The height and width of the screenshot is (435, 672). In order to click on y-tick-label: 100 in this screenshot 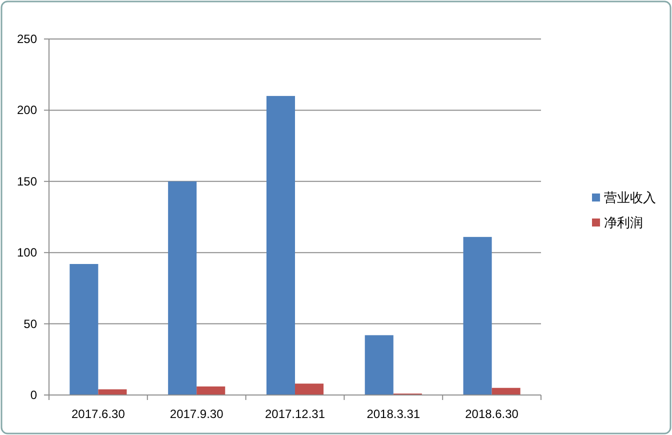, I will do `click(27, 253)`.